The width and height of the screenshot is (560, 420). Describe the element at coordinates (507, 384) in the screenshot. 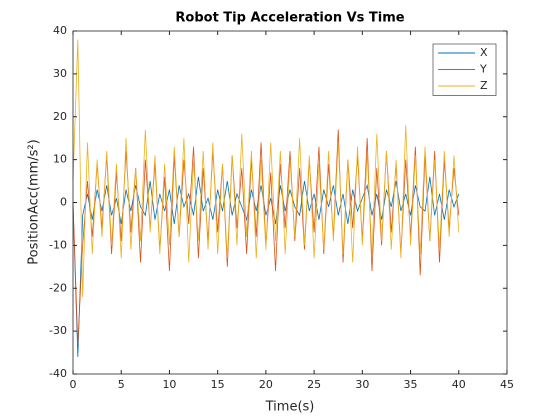

I see `x-tick-label: 45` at that location.